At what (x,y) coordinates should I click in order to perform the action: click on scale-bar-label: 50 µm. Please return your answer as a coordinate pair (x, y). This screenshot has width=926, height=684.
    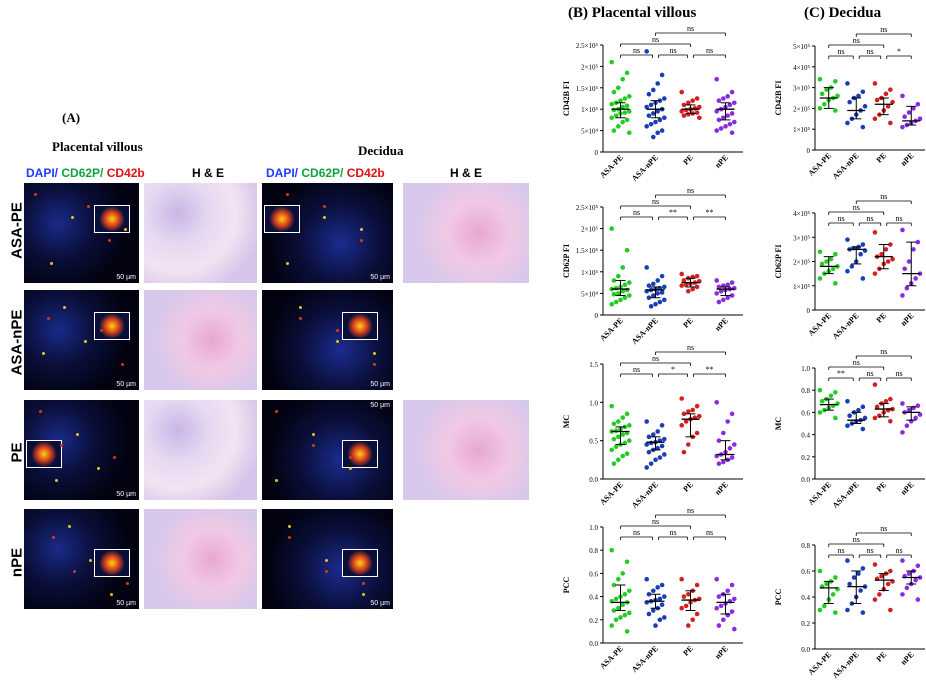
    Looking at the image, I should click on (380, 277).